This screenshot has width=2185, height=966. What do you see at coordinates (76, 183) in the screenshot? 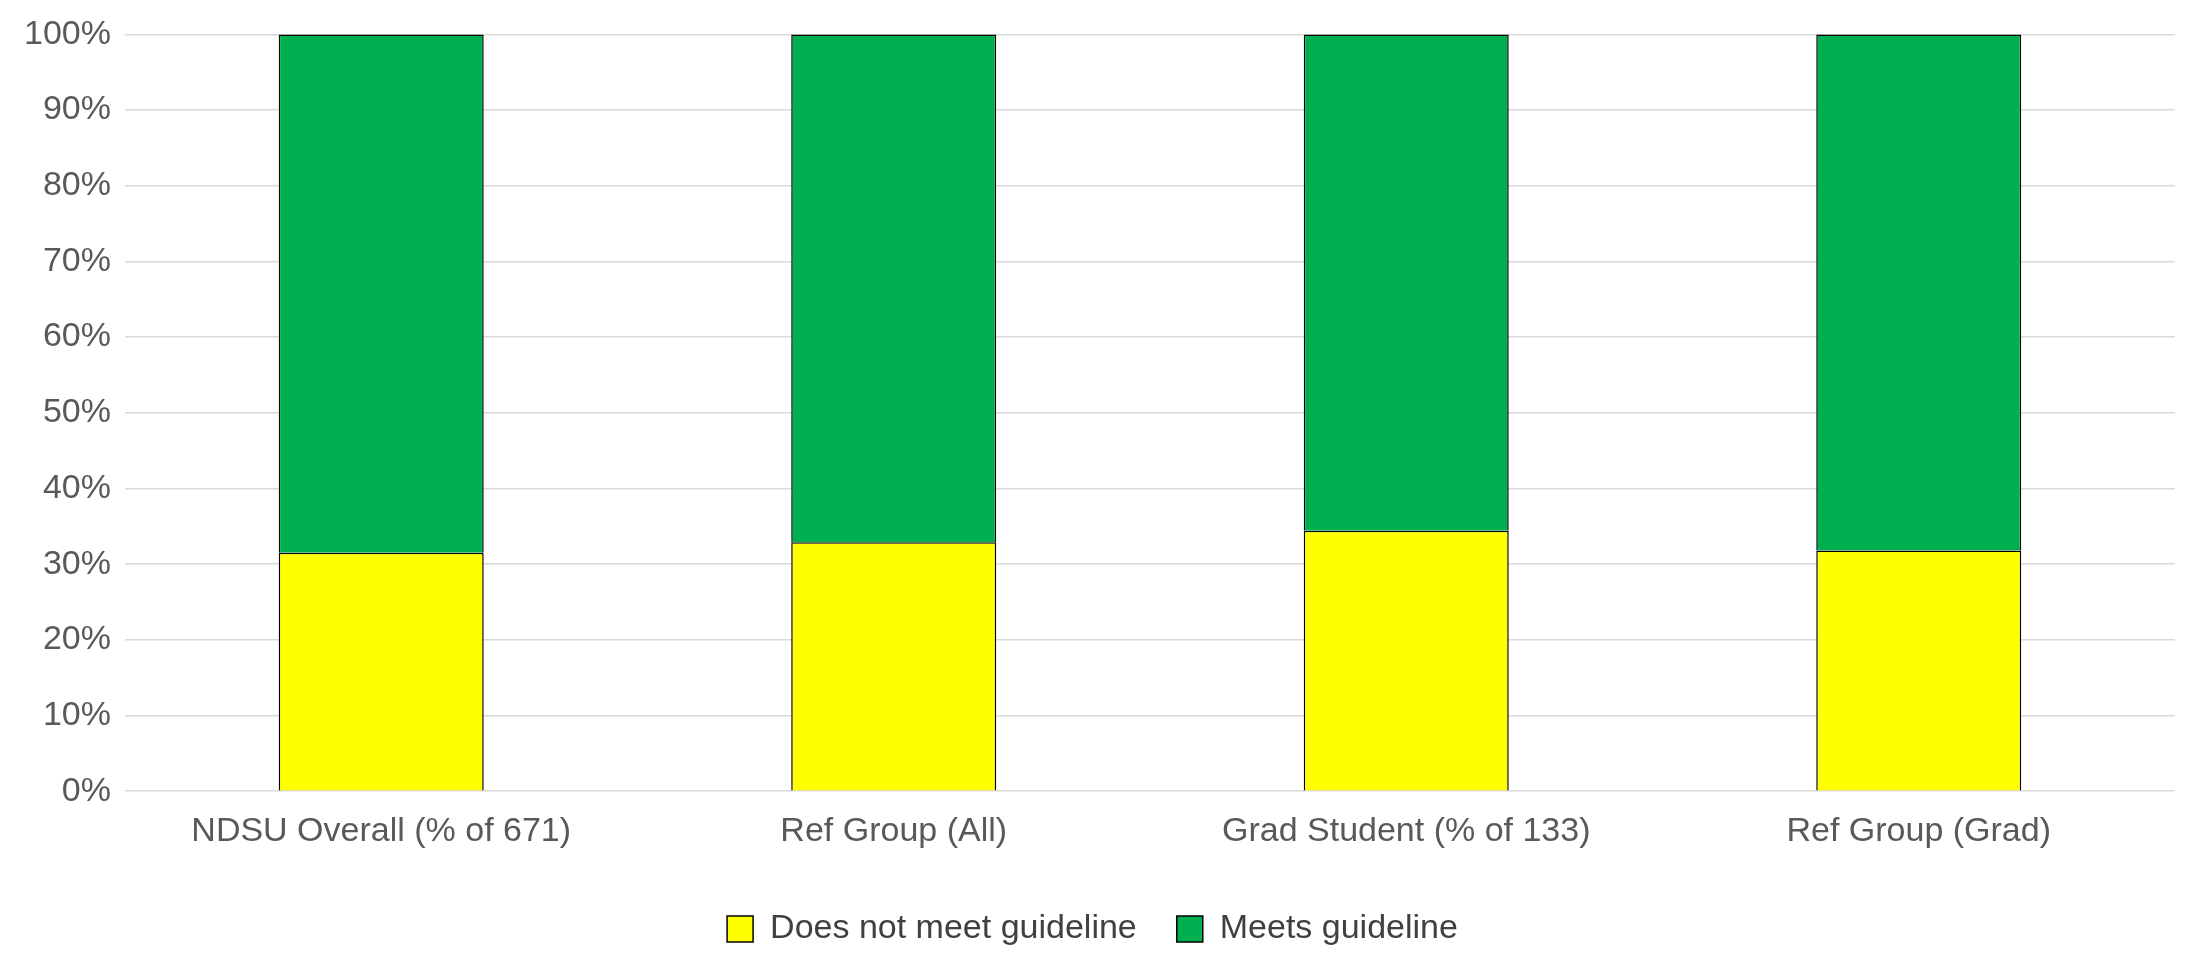
I see `y-tick-label: 80%` at bounding box center [76, 183].